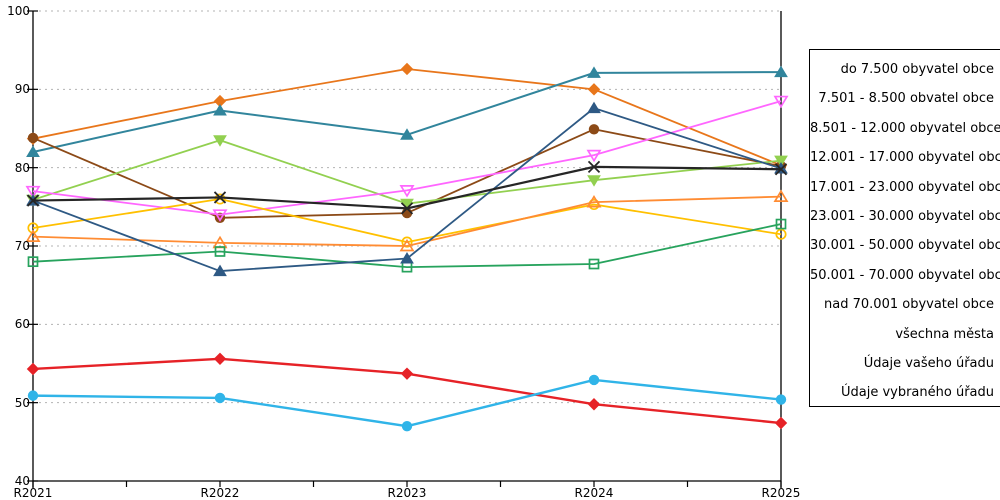 The height and width of the screenshot is (500, 1000). Describe the element at coordinates (220, 493) in the screenshot. I see `x-axis-label: R2022` at that location.